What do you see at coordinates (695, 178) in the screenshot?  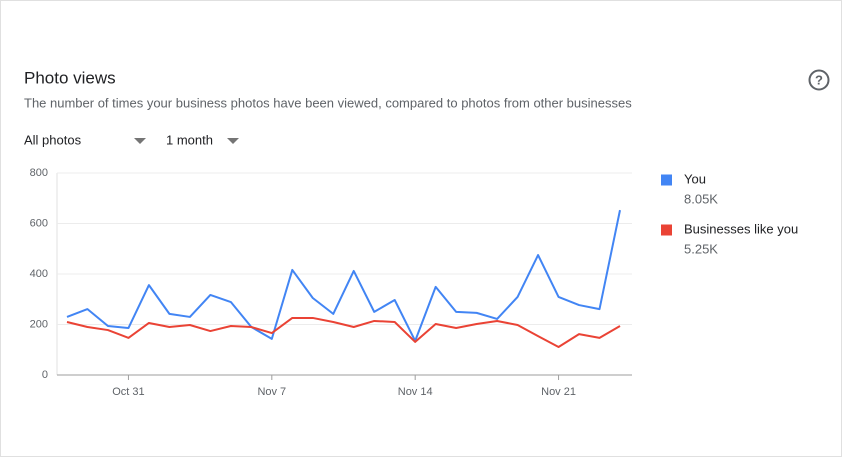 I see `legend-label: You` at bounding box center [695, 178].